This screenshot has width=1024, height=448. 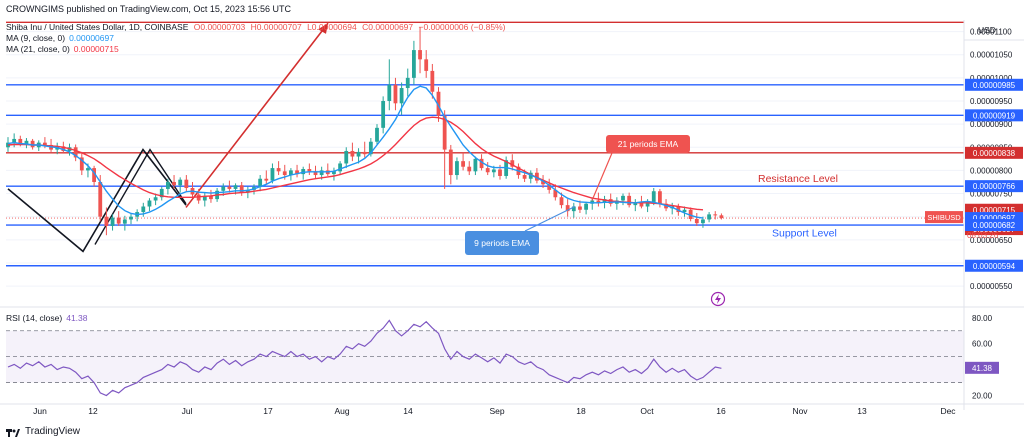 What do you see at coordinates (408, 411) in the screenshot?
I see `time-tick-label: 14` at bounding box center [408, 411].